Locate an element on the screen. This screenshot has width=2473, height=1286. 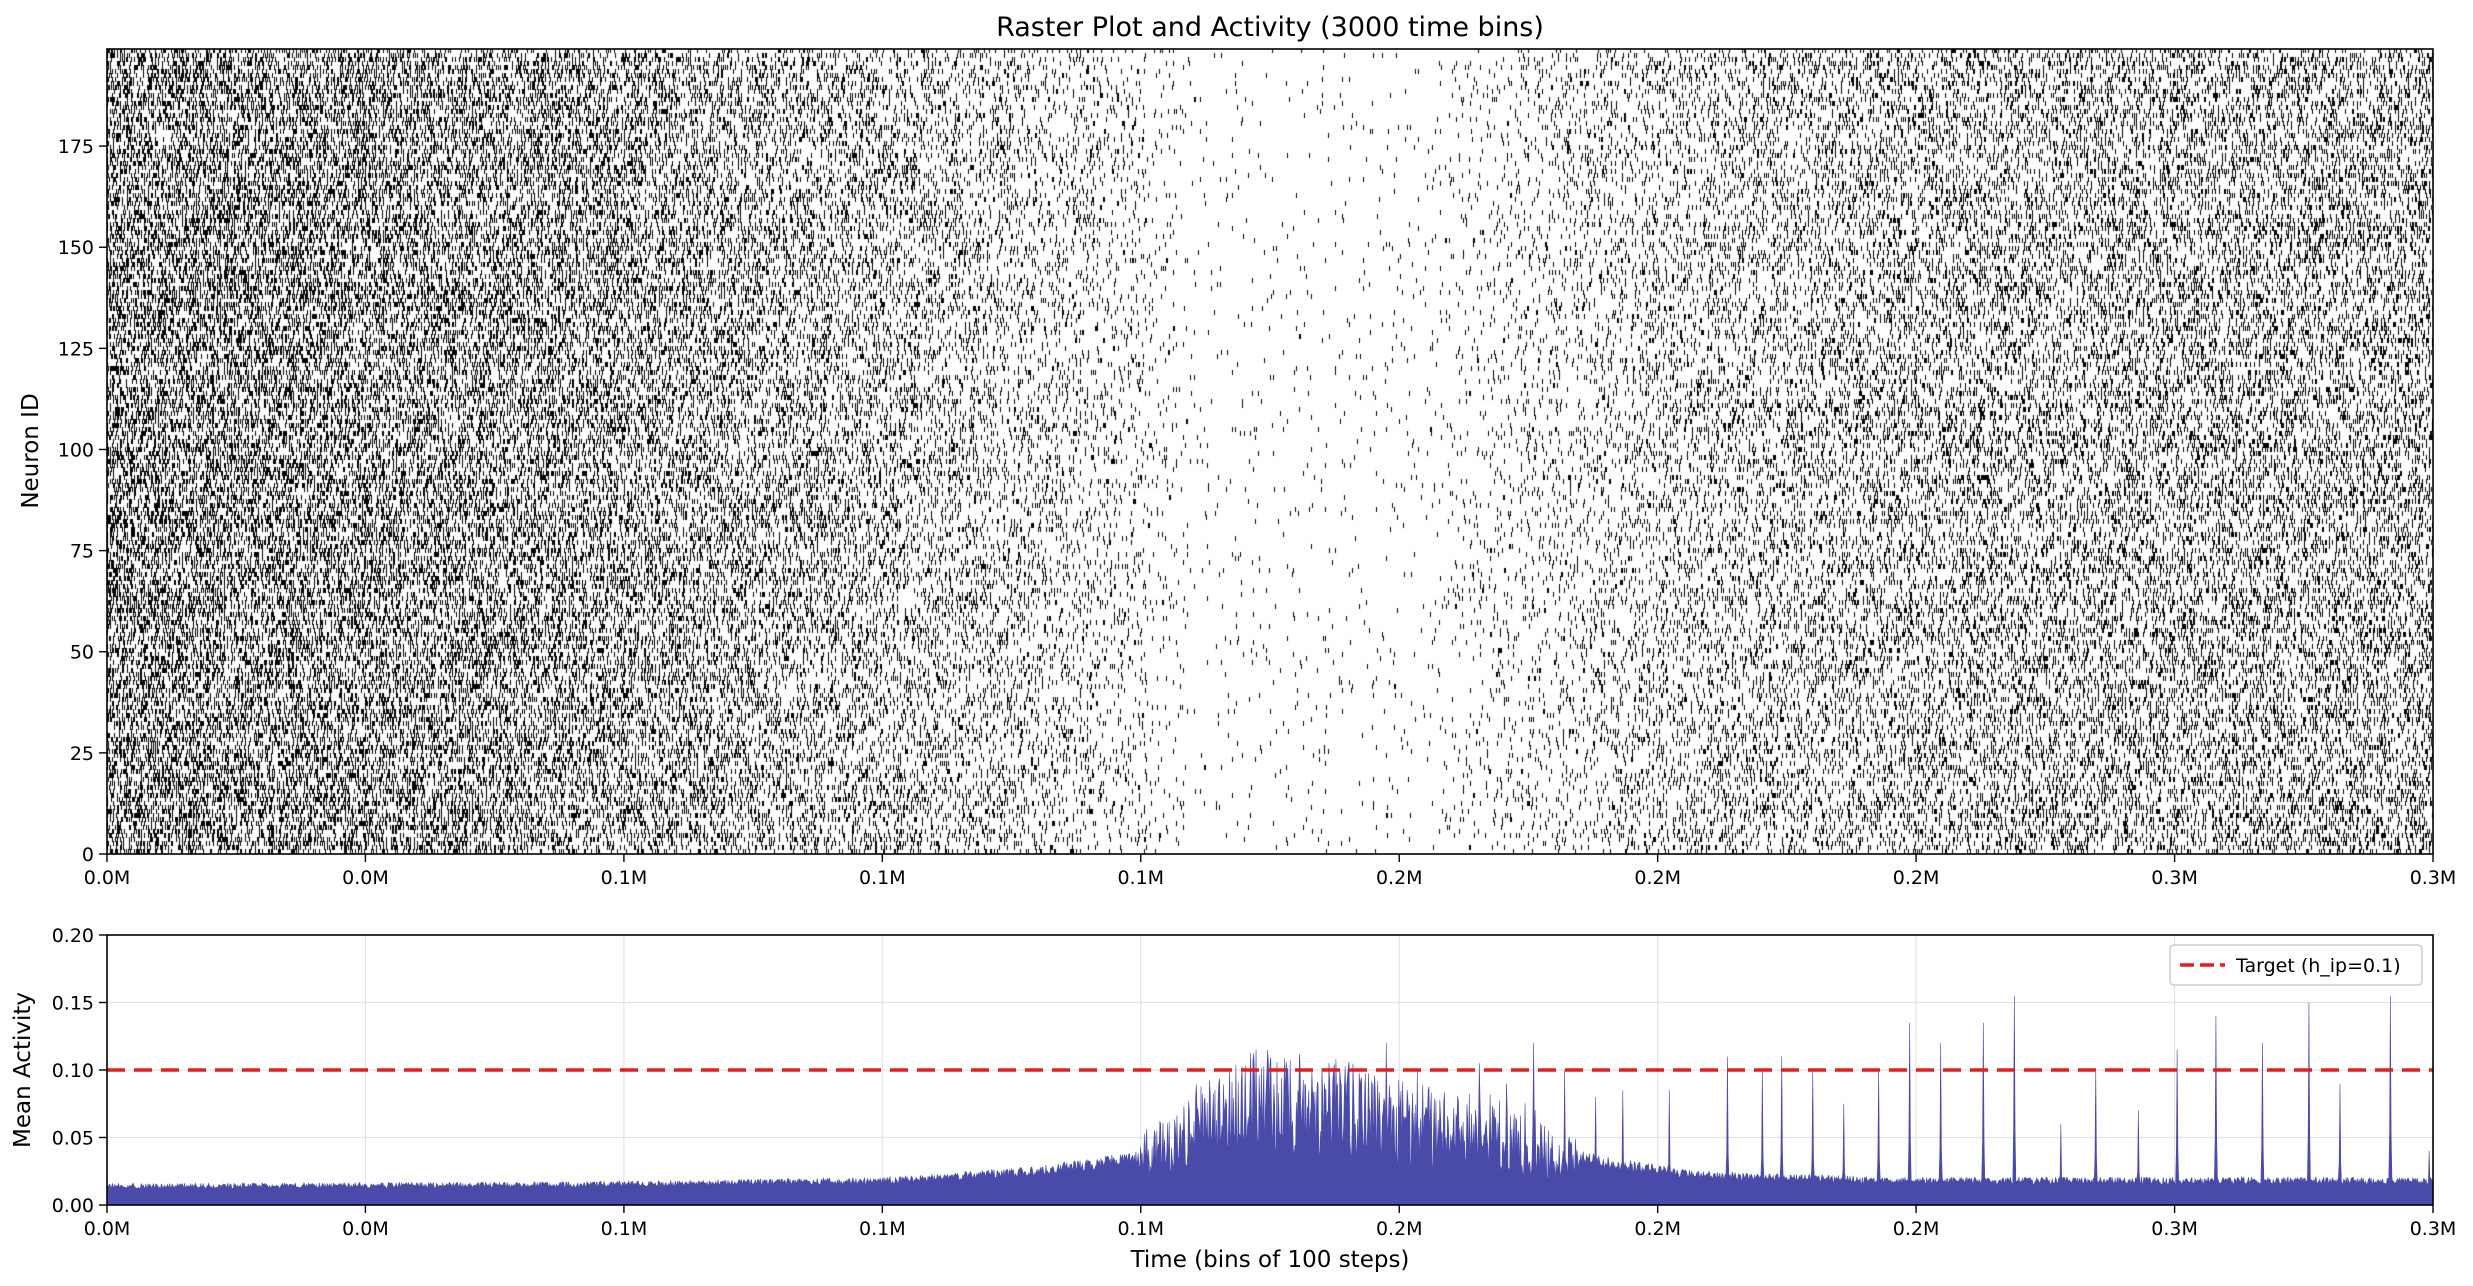
activity-y-tick-label: 0.15 is located at coordinates (73, 1004).